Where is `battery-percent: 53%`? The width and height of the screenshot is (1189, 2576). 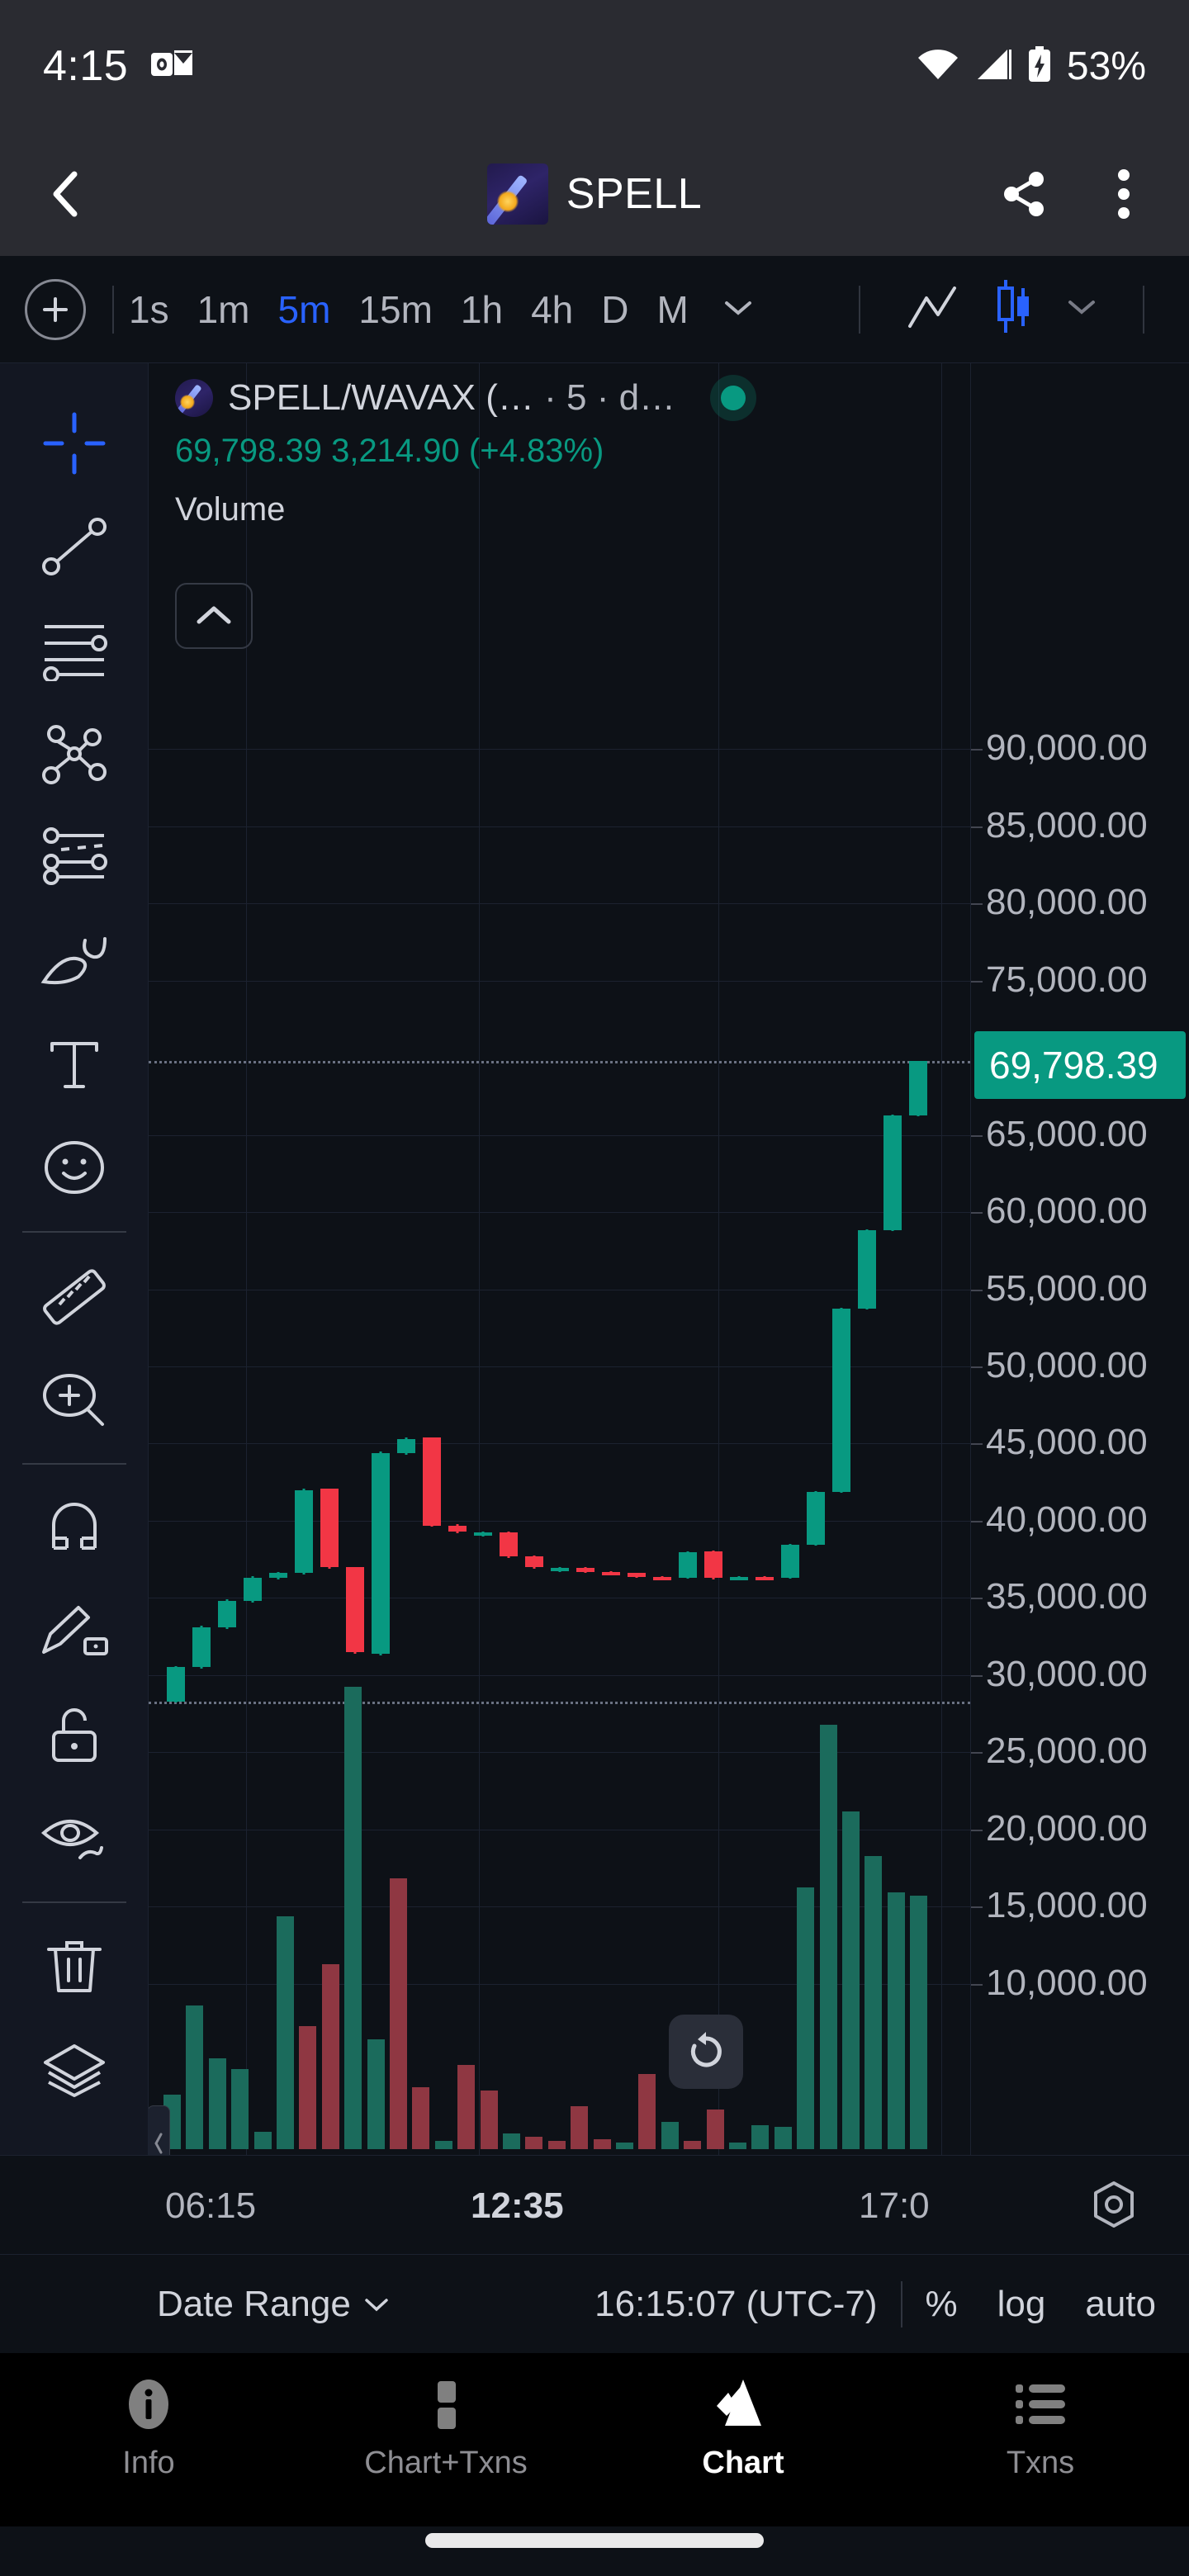
battery-percent: 53% is located at coordinates (1106, 66).